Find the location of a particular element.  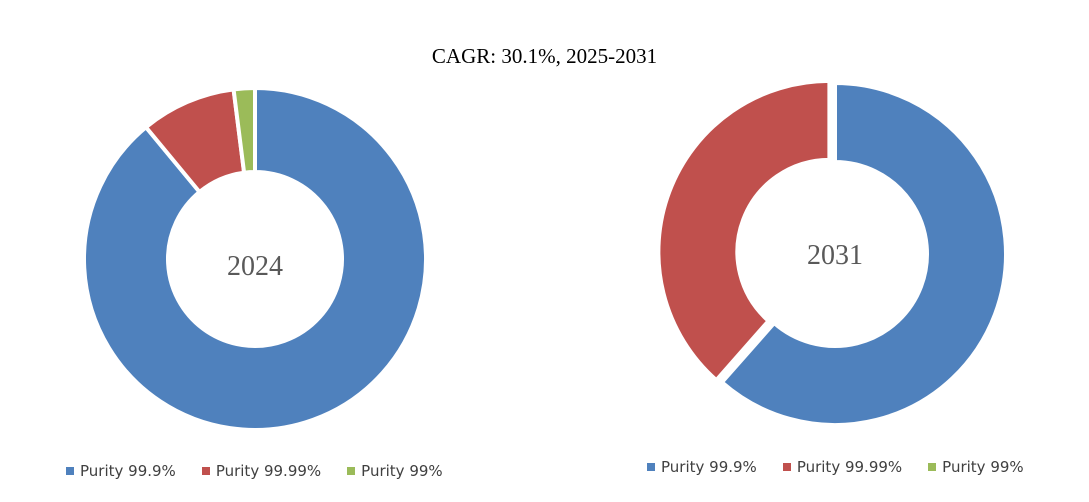

chart-title: CAGR: 30.1%, 2025-2031 is located at coordinates (544, 56).